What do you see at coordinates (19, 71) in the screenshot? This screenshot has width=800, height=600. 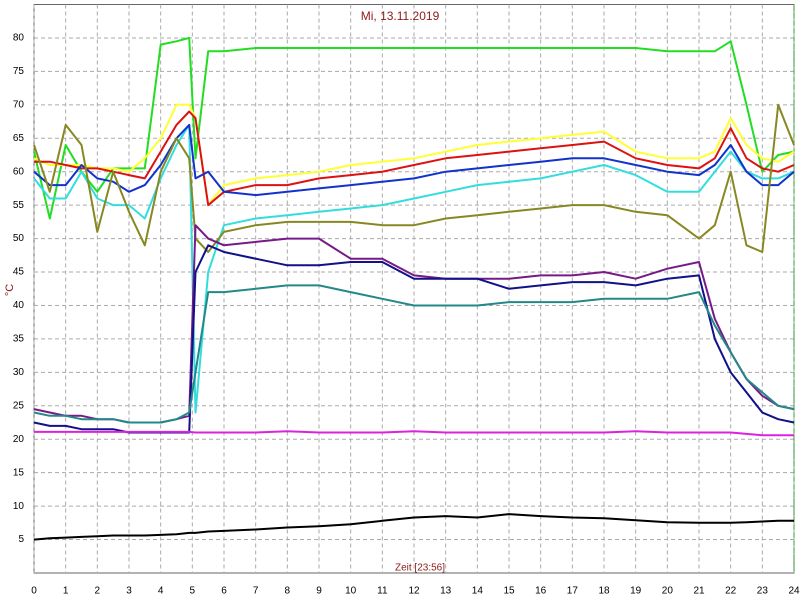 I see `y-tick-label: 75` at bounding box center [19, 71].